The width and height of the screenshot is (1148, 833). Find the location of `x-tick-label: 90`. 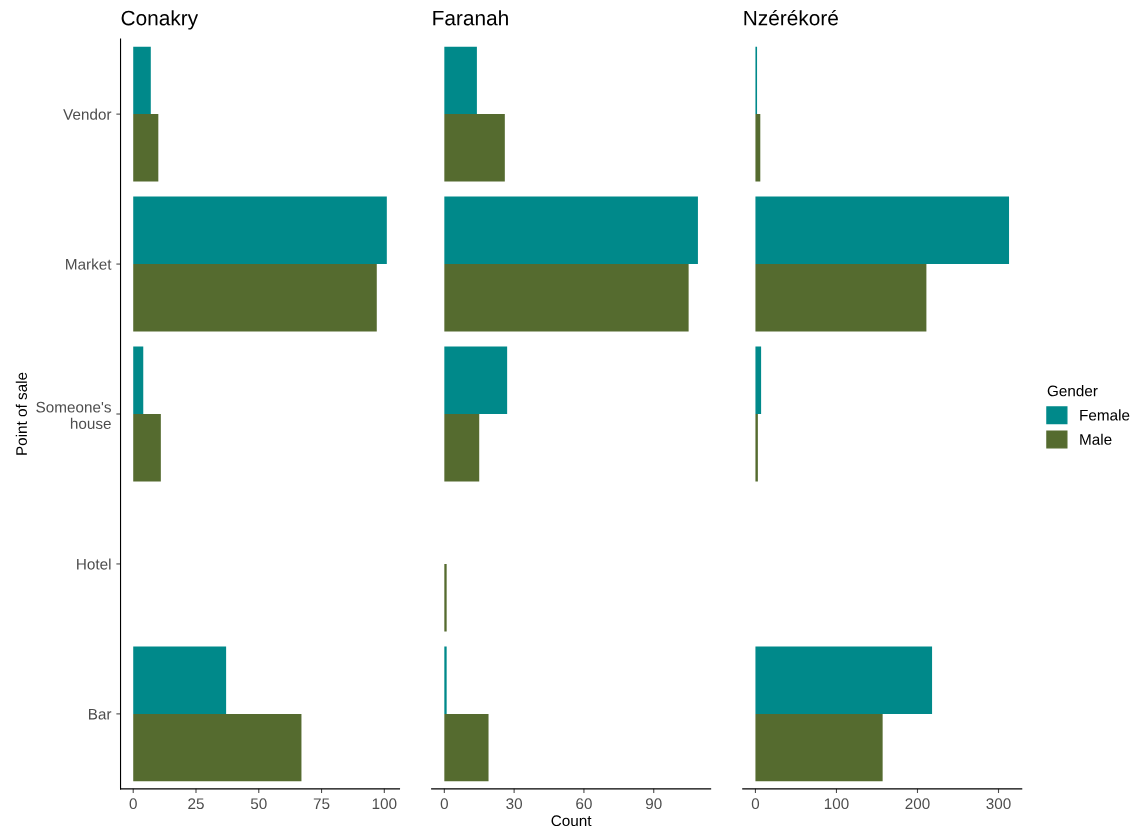

x-tick-label: 90 is located at coordinates (653, 804).